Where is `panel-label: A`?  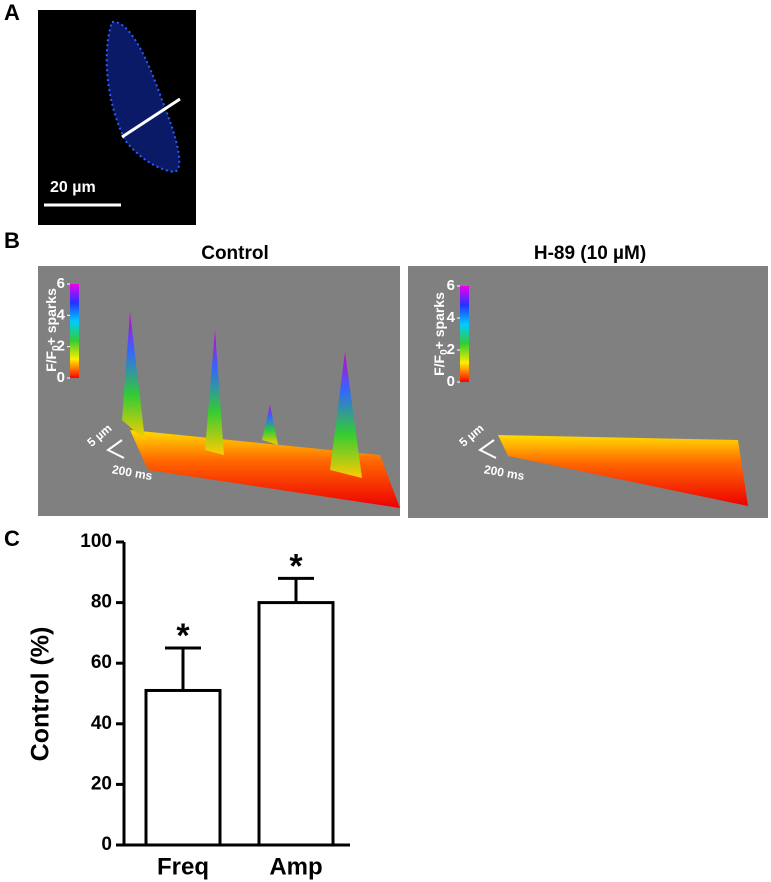 panel-label: A is located at coordinates (12, 12).